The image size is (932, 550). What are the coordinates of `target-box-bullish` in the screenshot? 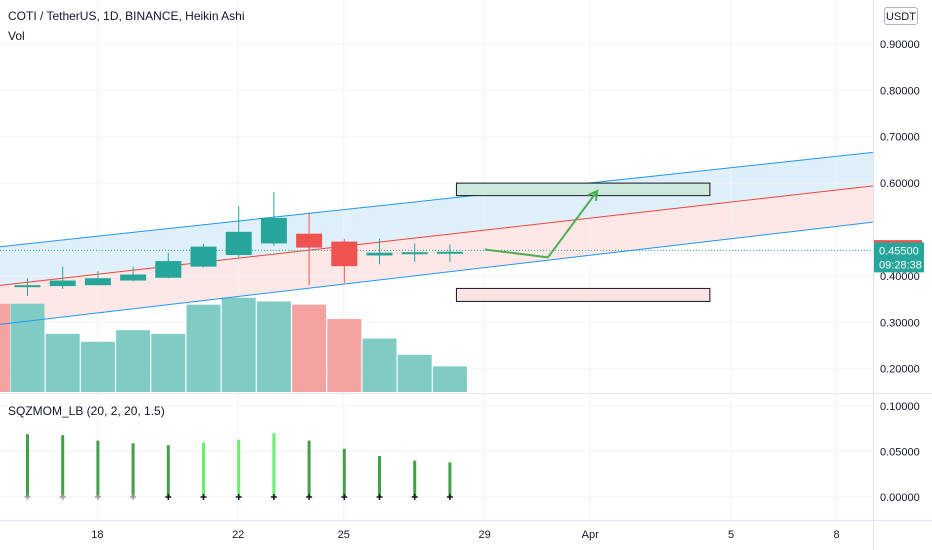 It's located at (583, 189).